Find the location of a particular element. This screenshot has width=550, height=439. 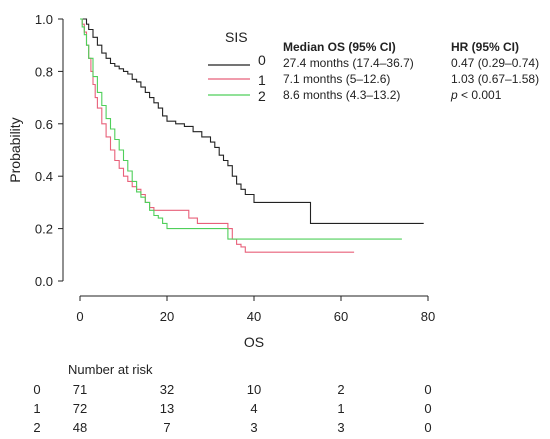

y-tick-label: 0.4 is located at coordinates (44, 176).